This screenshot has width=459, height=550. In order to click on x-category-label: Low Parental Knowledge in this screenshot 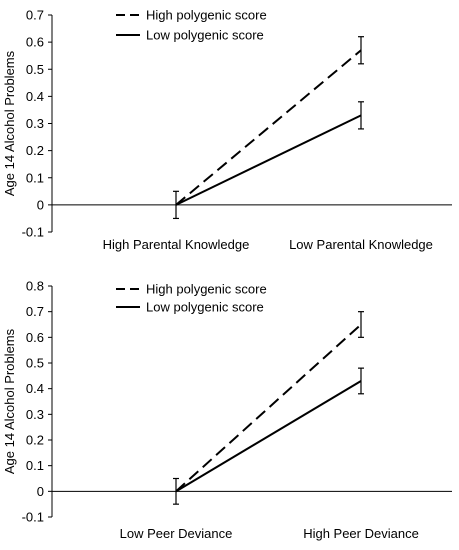, I will do `click(361, 244)`.